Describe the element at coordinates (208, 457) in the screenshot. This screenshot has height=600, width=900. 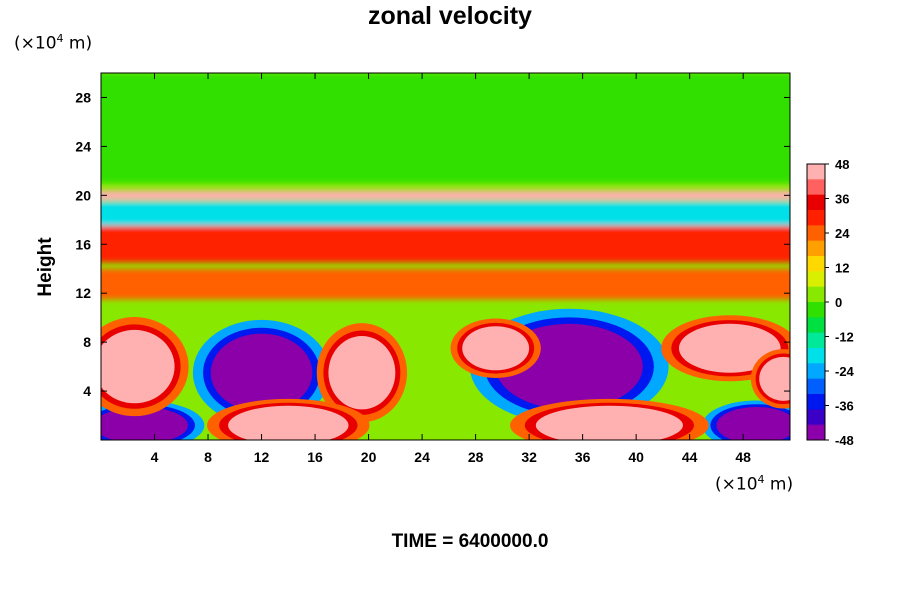
I see `x-tick-label-8: 8` at that location.